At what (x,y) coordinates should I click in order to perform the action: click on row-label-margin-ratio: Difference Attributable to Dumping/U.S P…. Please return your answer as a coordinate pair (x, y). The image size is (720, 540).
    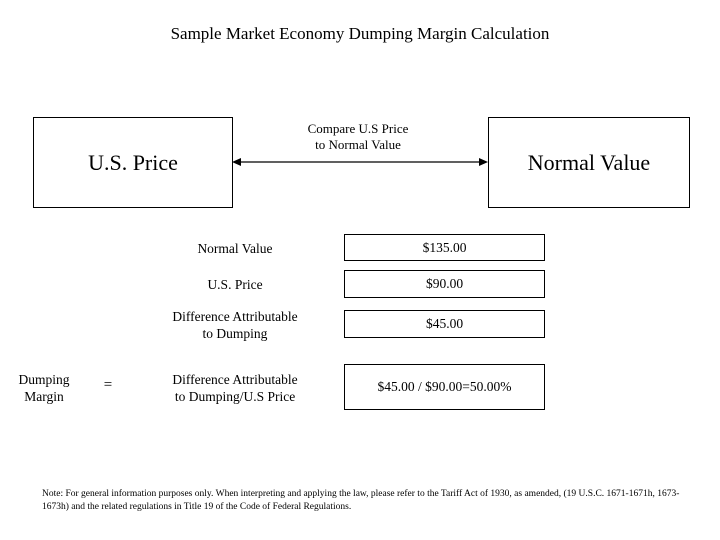
    Looking at the image, I should click on (235, 388).